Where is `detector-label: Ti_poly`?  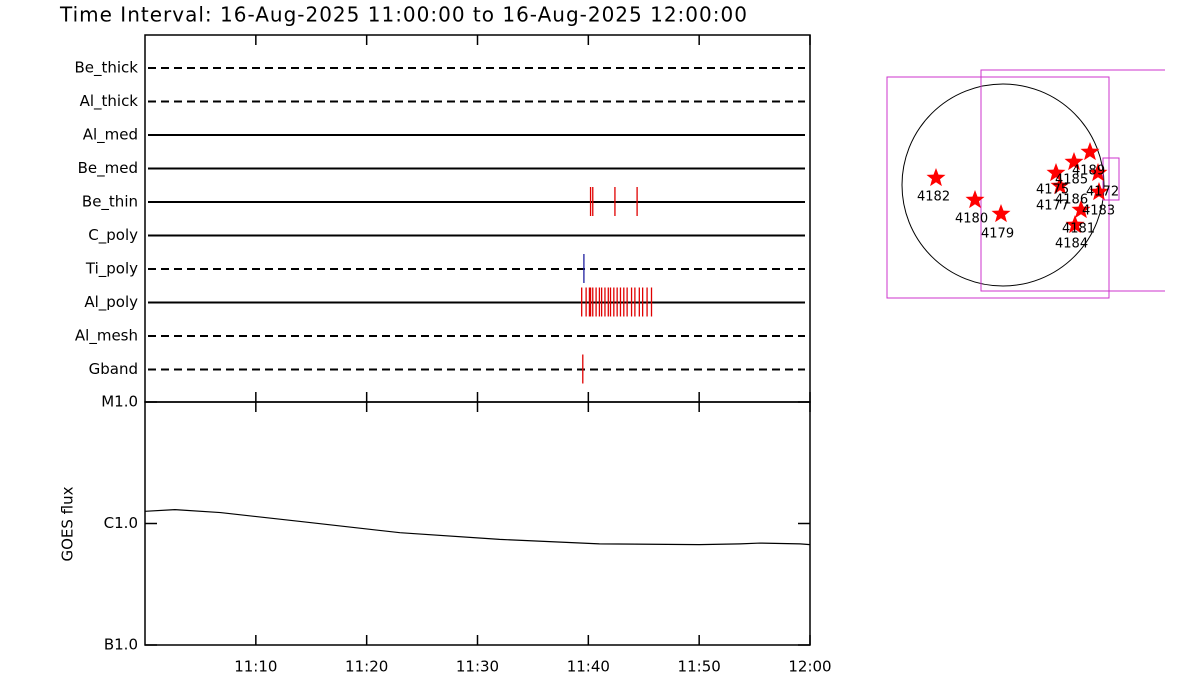
detector-label: Ti_poly is located at coordinates (111, 269).